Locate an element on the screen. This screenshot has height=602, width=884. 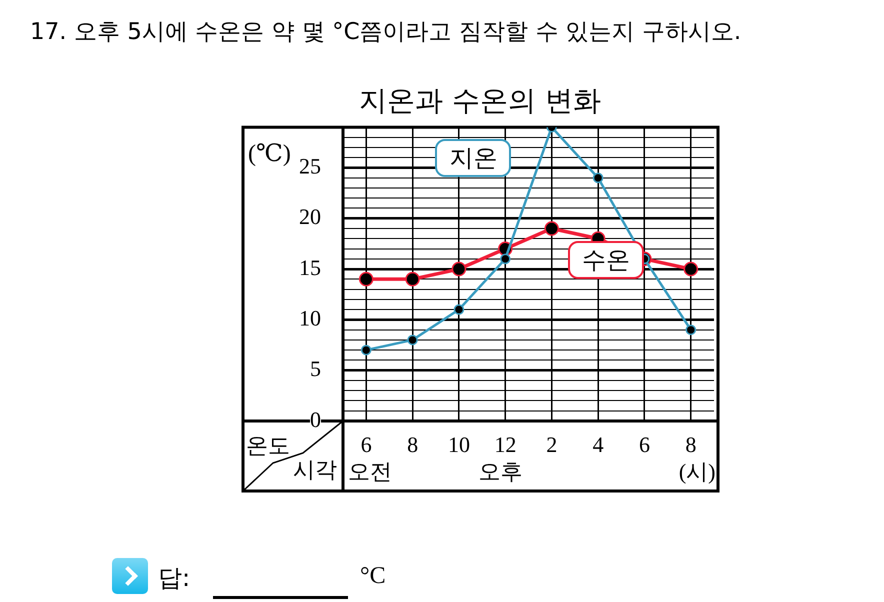
text: (시) is located at coordinates (697, 472).